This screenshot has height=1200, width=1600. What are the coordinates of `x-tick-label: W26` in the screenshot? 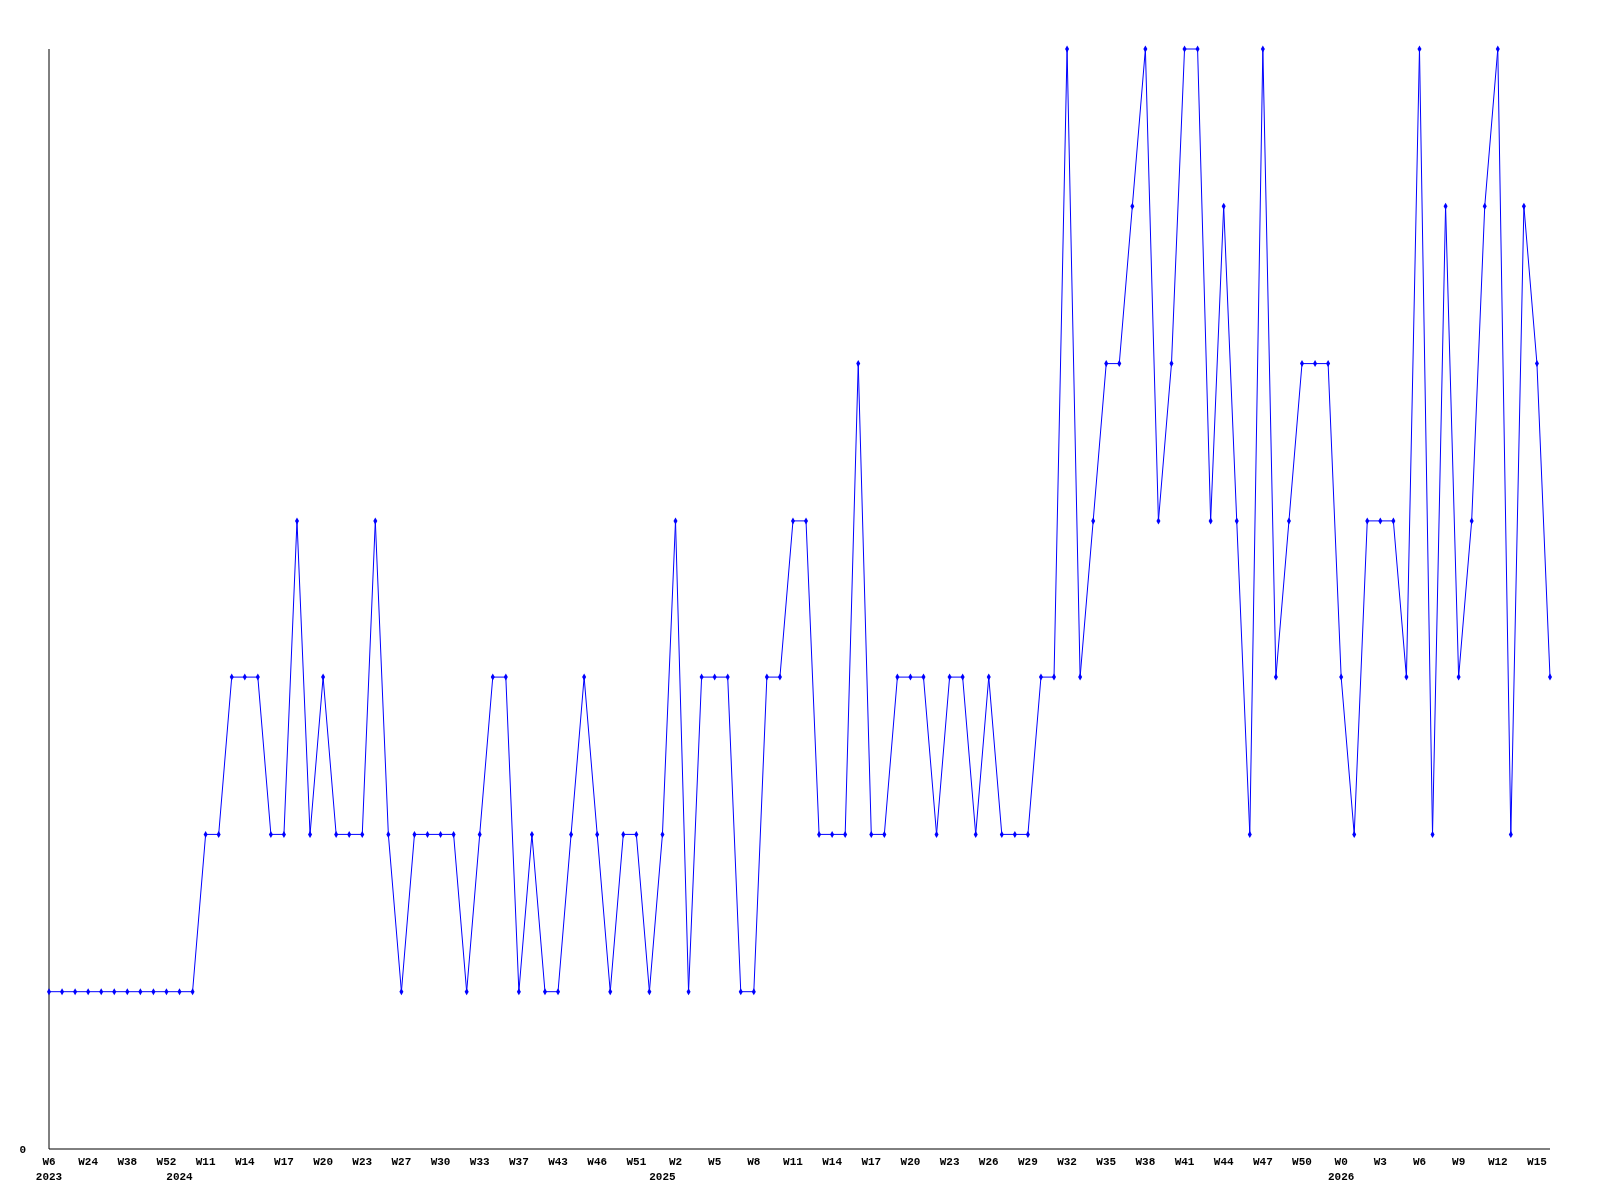 It's located at (988, 1162).